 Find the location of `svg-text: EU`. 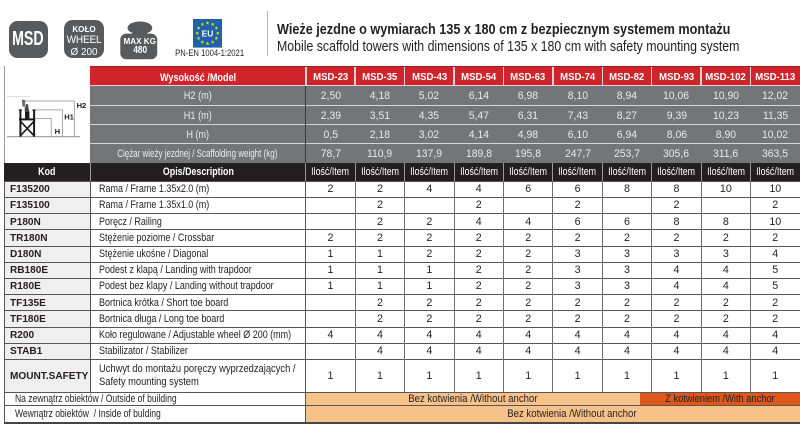

svg-text: EU is located at coordinates (208, 33).